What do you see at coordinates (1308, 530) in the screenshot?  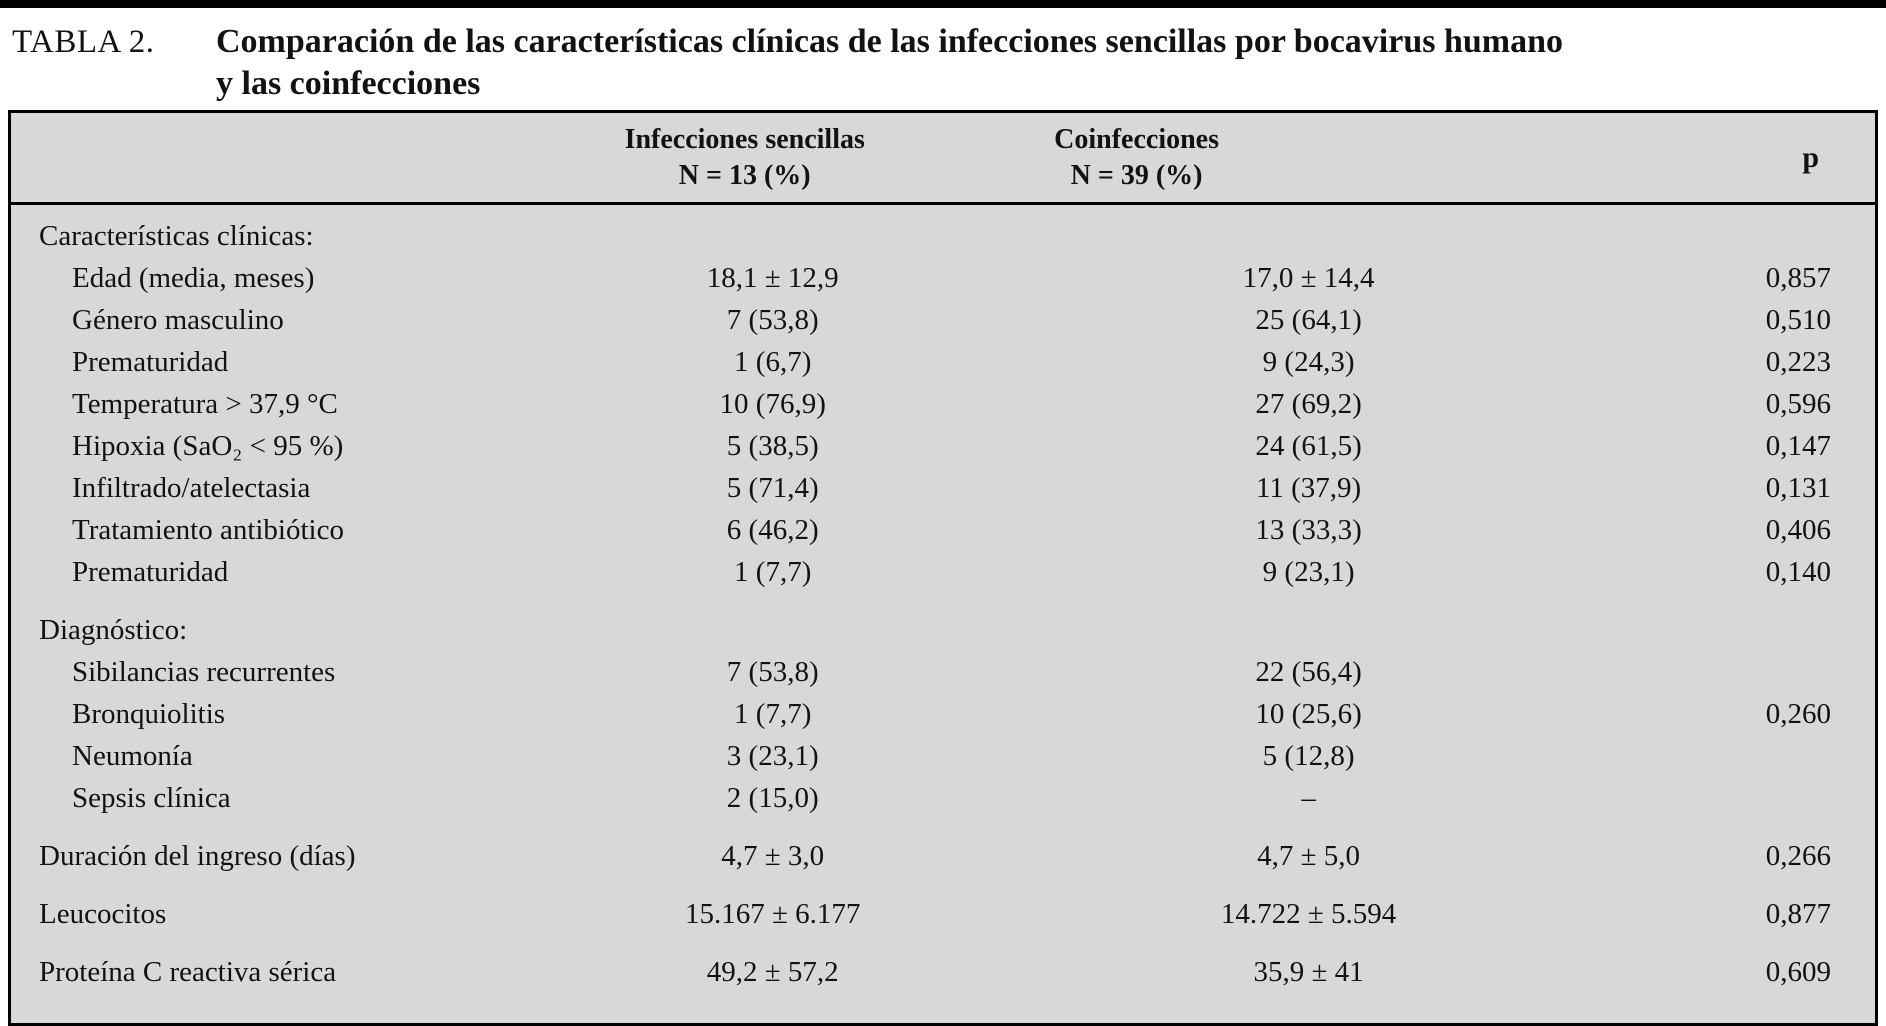 I see `value-coinfections: 13 (33,3)` at bounding box center [1308, 530].